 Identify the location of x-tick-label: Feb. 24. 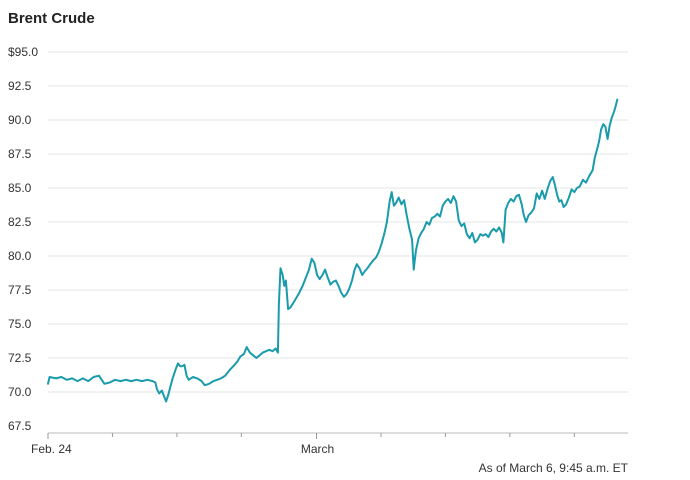
(51, 449).